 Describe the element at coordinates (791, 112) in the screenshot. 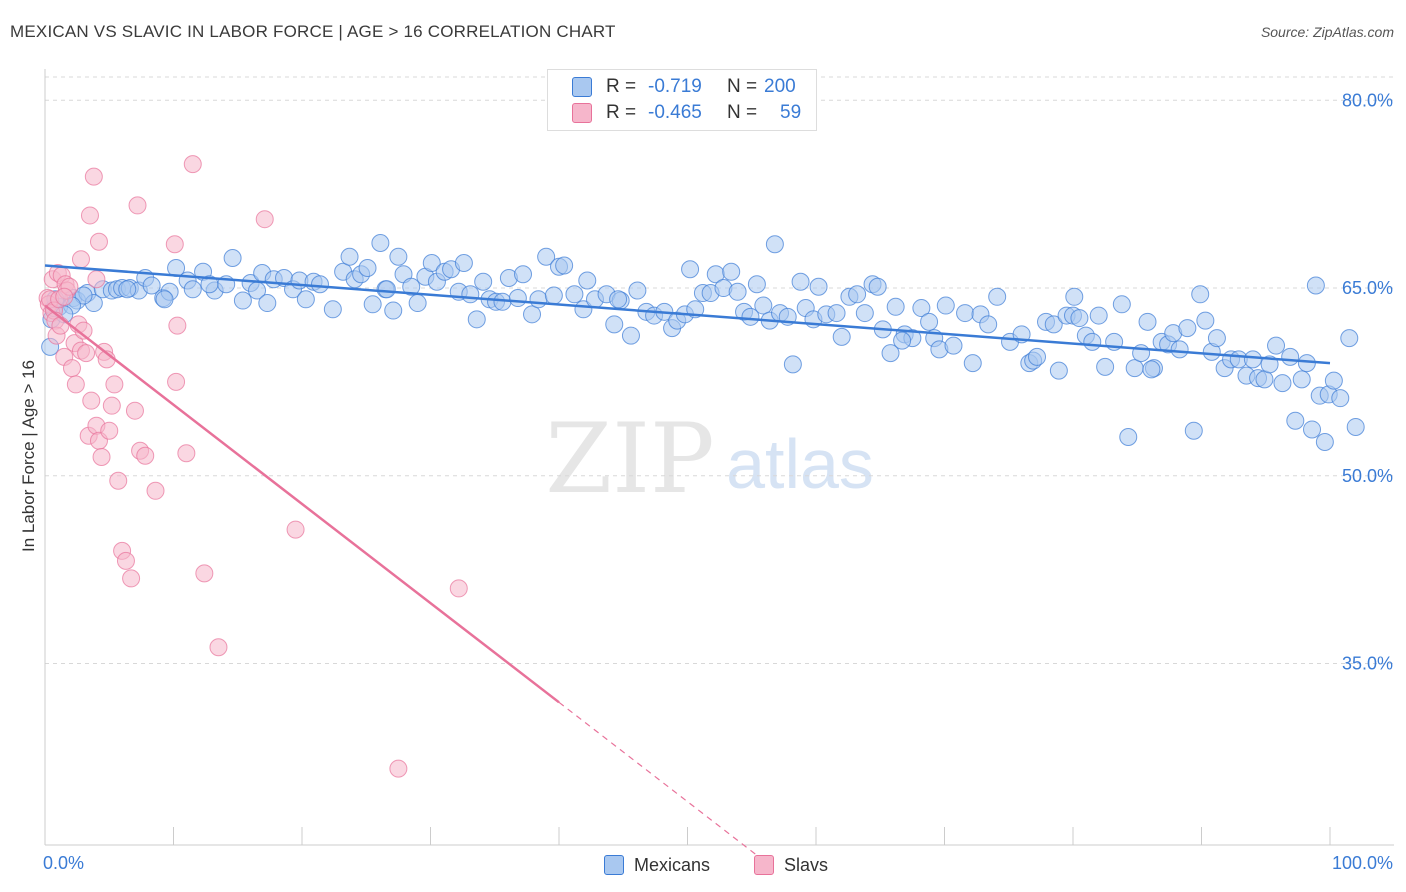

I see `stats-n-value: 59` at that location.